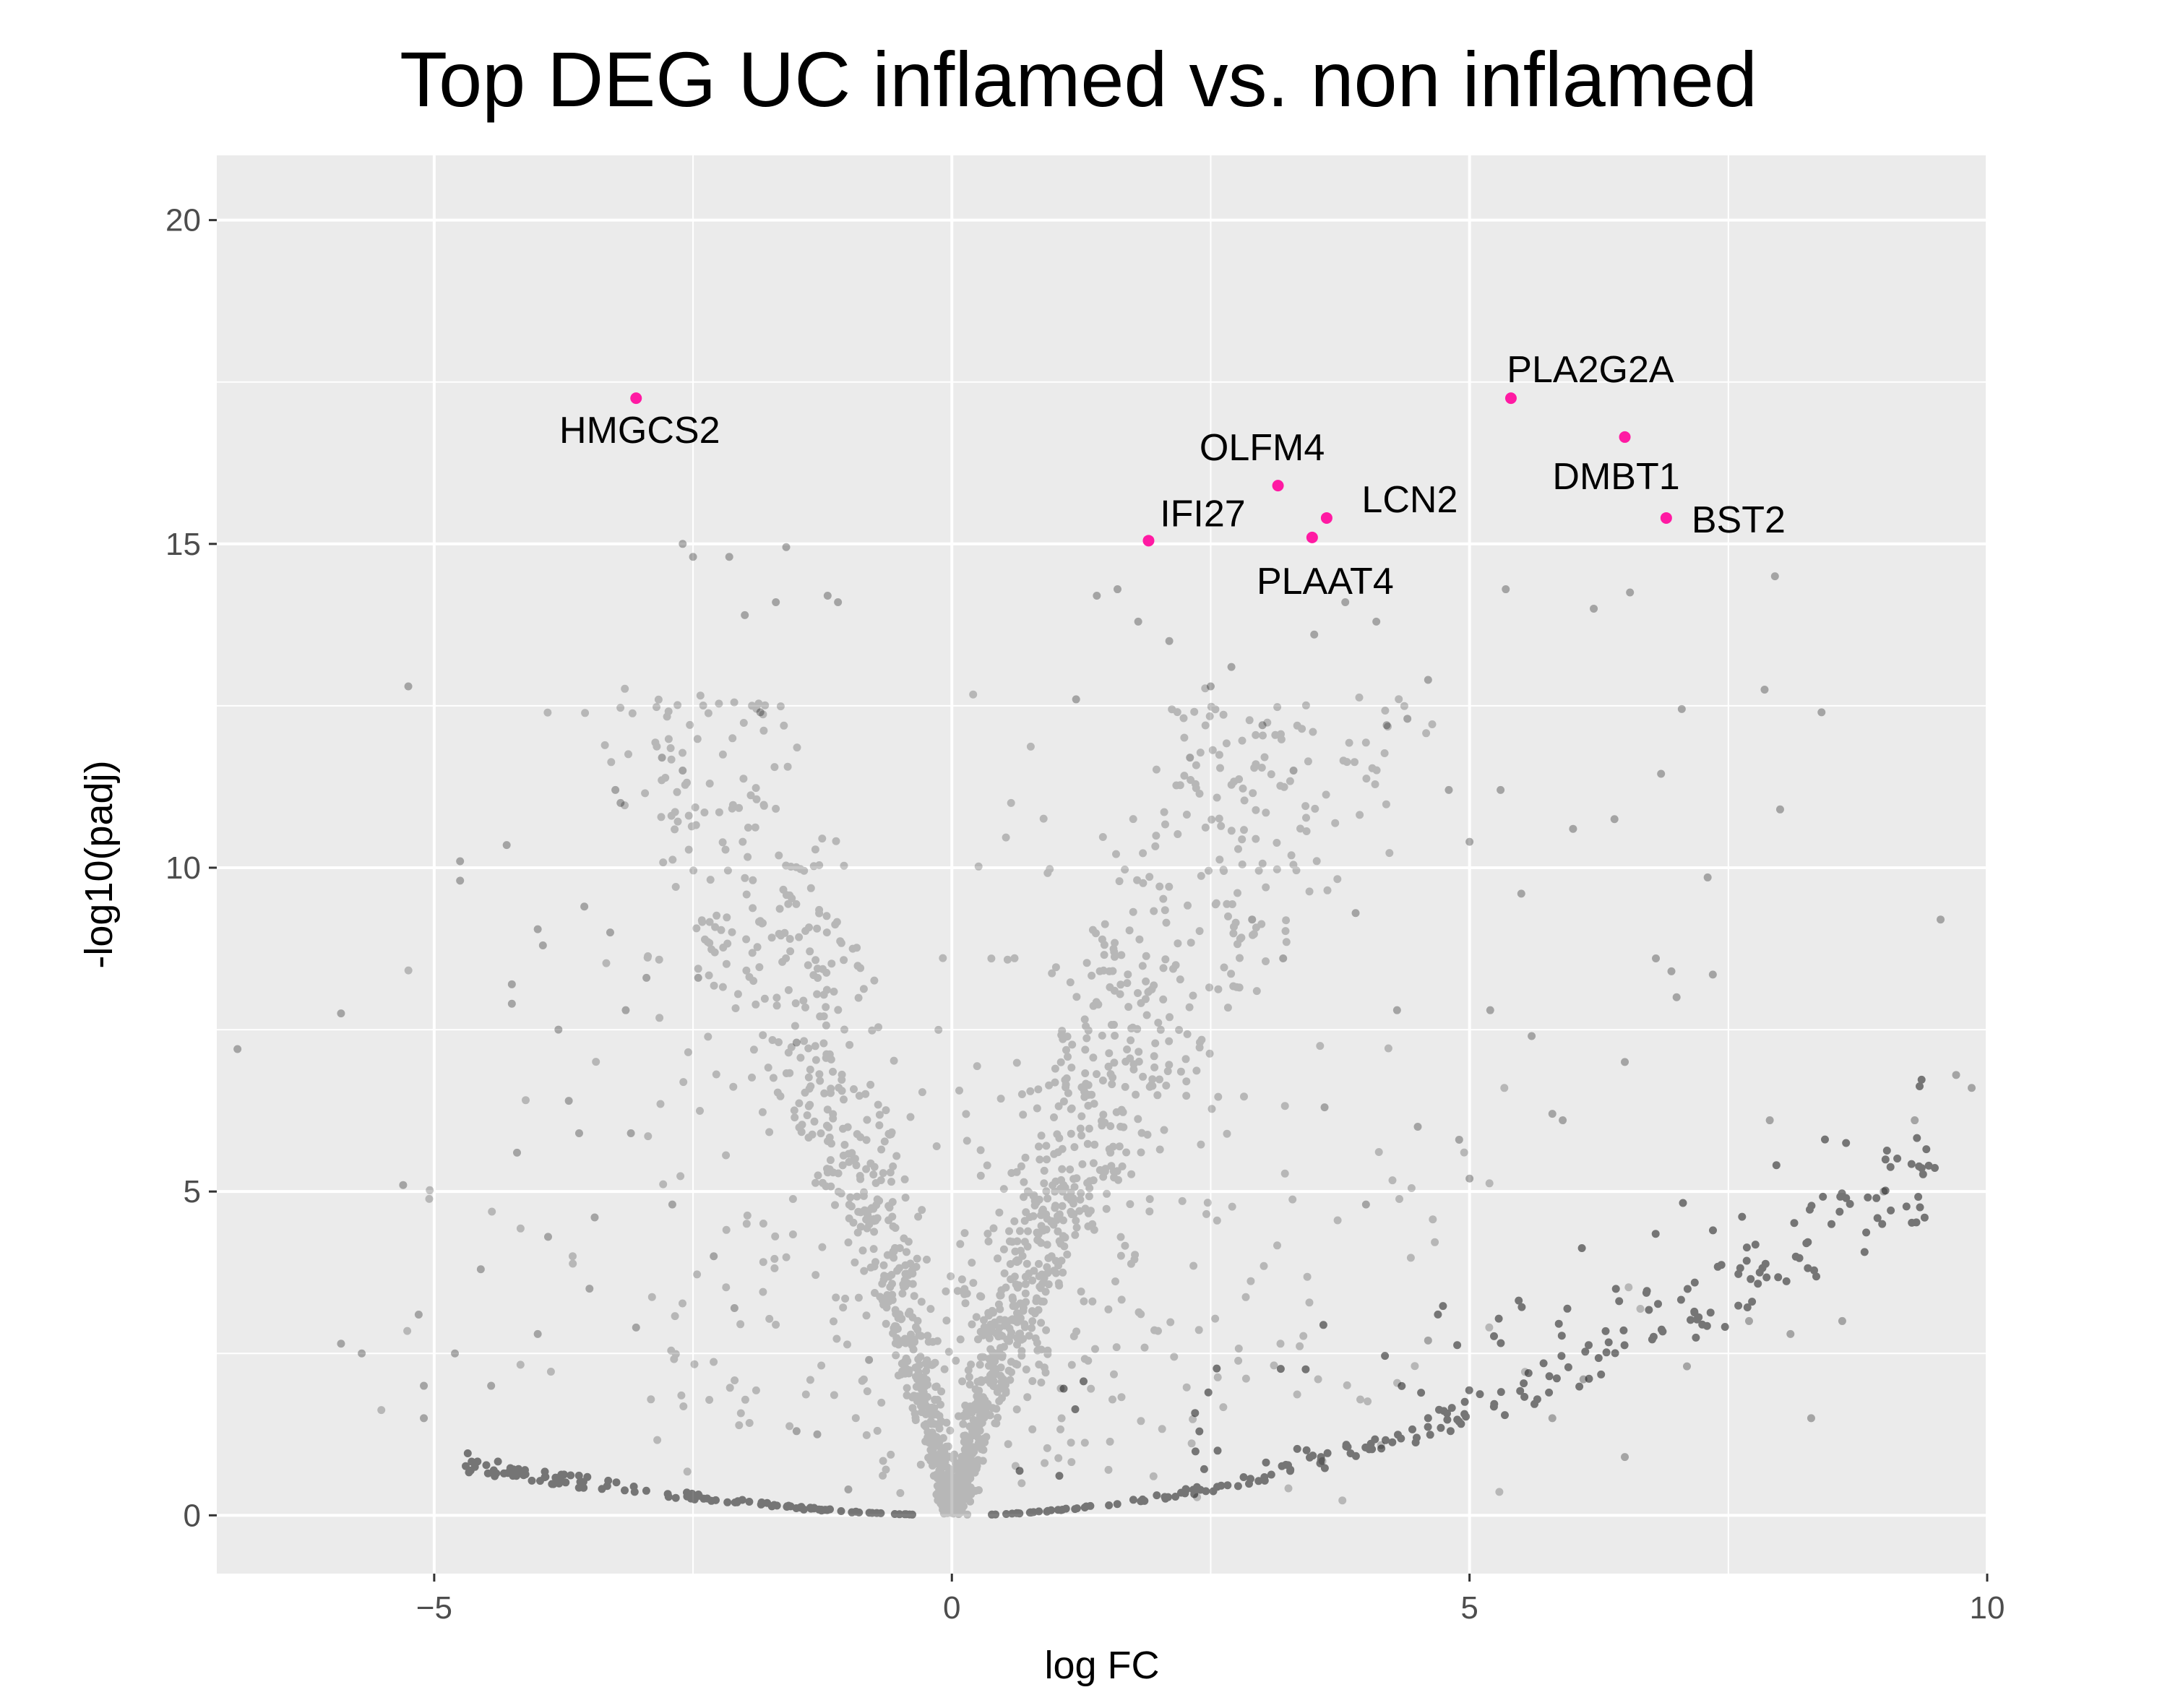 This screenshot has width=2157, height=1708. What do you see at coordinates (951, 1608) in the screenshot?
I see `x-tick-label: 0` at bounding box center [951, 1608].